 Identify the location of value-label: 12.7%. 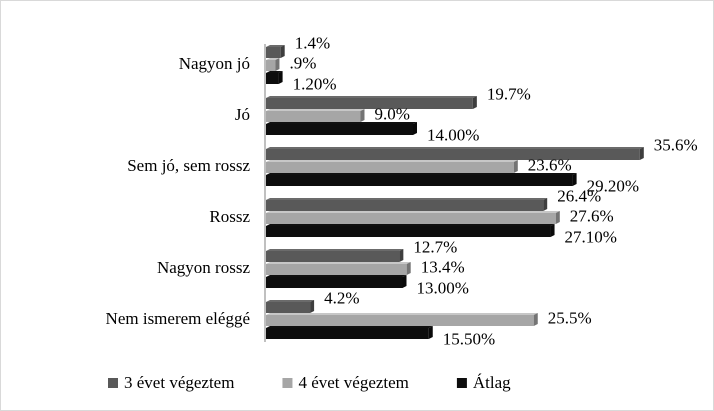
(435, 246).